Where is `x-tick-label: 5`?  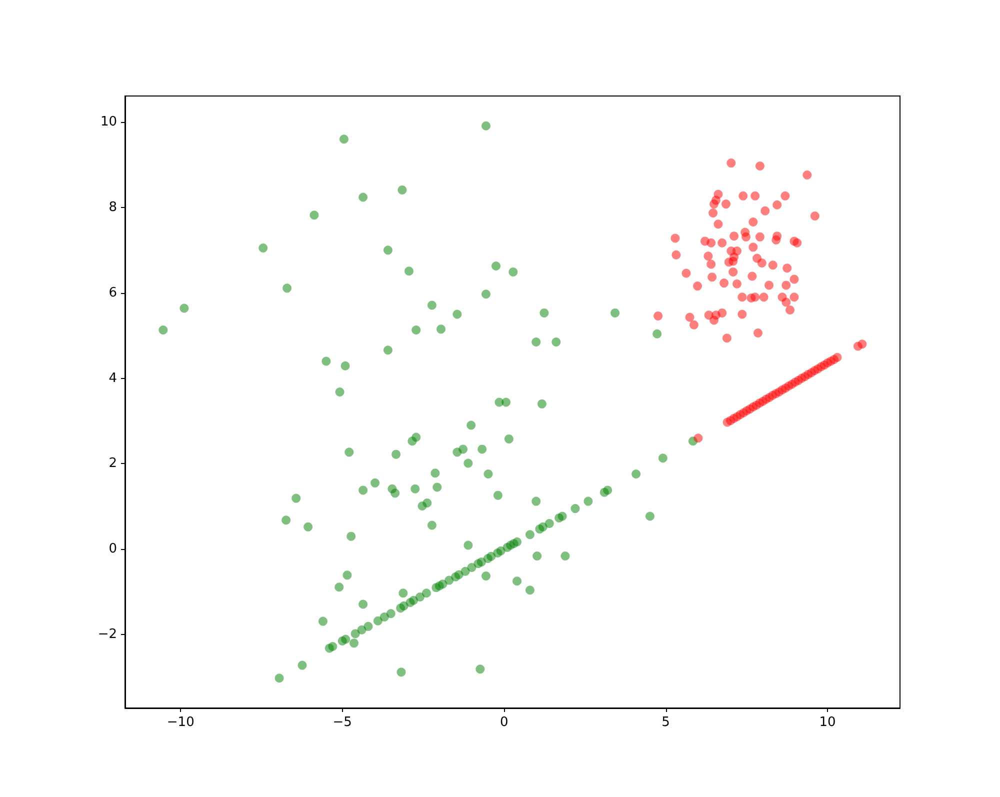
x-tick-label: 5 is located at coordinates (666, 722).